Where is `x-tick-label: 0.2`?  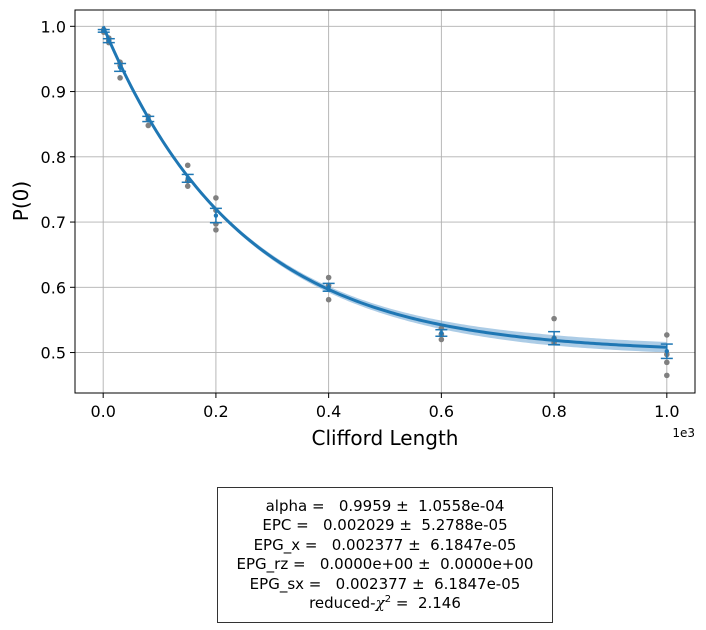 x-tick-label: 0.2 is located at coordinates (215, 411).